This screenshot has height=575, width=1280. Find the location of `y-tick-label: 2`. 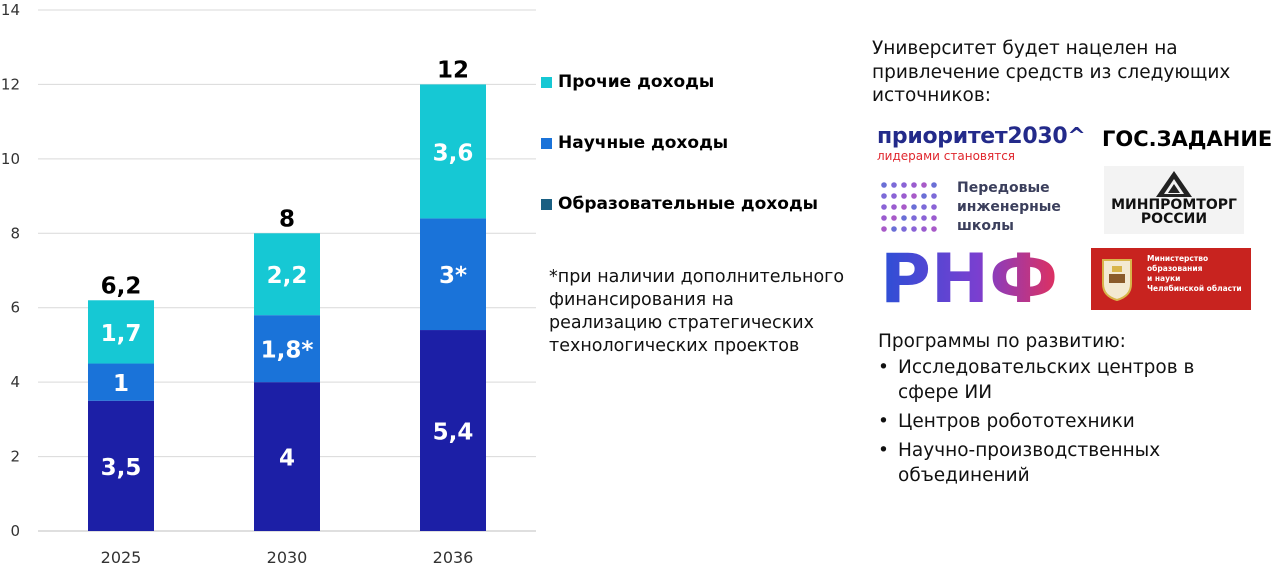

y-tick-label: 2 is located at coordinates (15, 457).